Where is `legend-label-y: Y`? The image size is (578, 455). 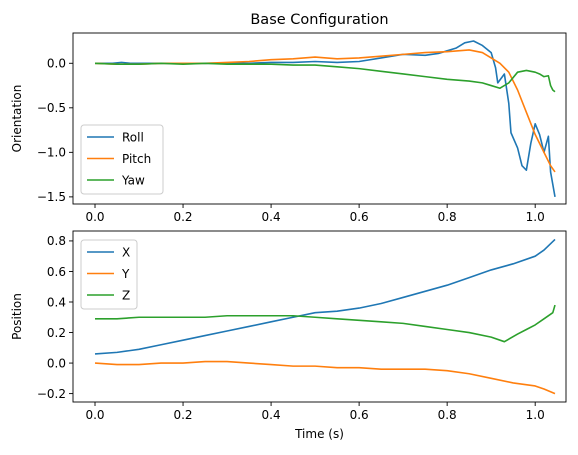
legend-label-y: Y is located at coordinates (125, 274).